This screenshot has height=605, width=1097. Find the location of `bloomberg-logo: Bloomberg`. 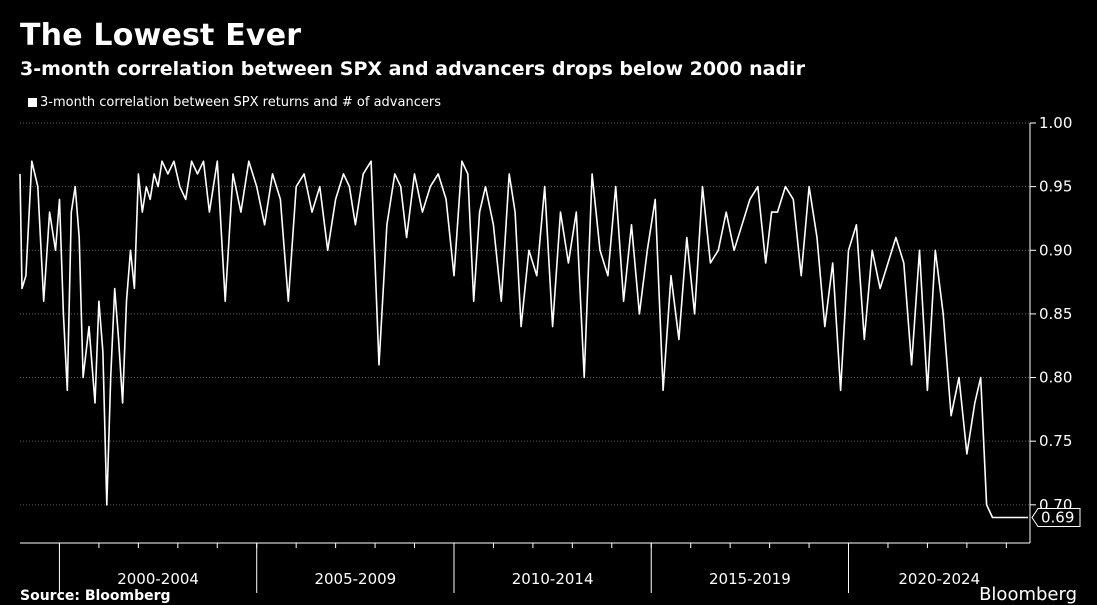

bloomberg-logo: Bloomberg is located at coordinates (1028, 594).